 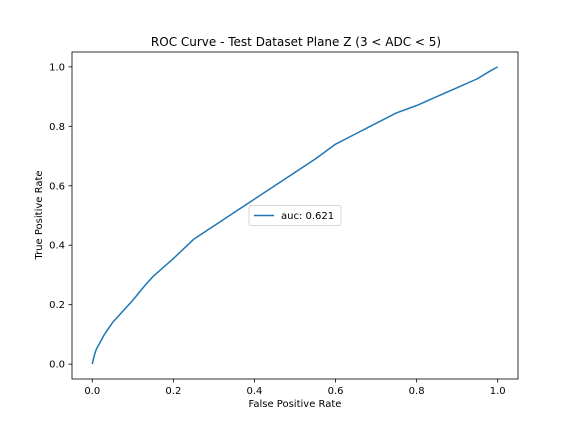 I want to click on x-axis-label: False Positive Rate, so click(x=295, y=404).